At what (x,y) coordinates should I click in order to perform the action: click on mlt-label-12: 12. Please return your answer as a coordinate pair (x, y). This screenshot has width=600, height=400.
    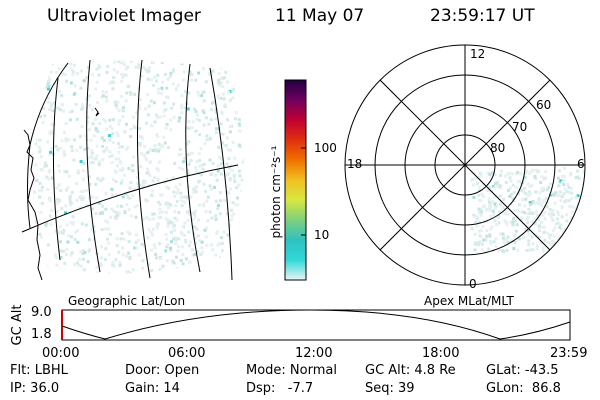
    Looking at the image, I should click on (478, 54).